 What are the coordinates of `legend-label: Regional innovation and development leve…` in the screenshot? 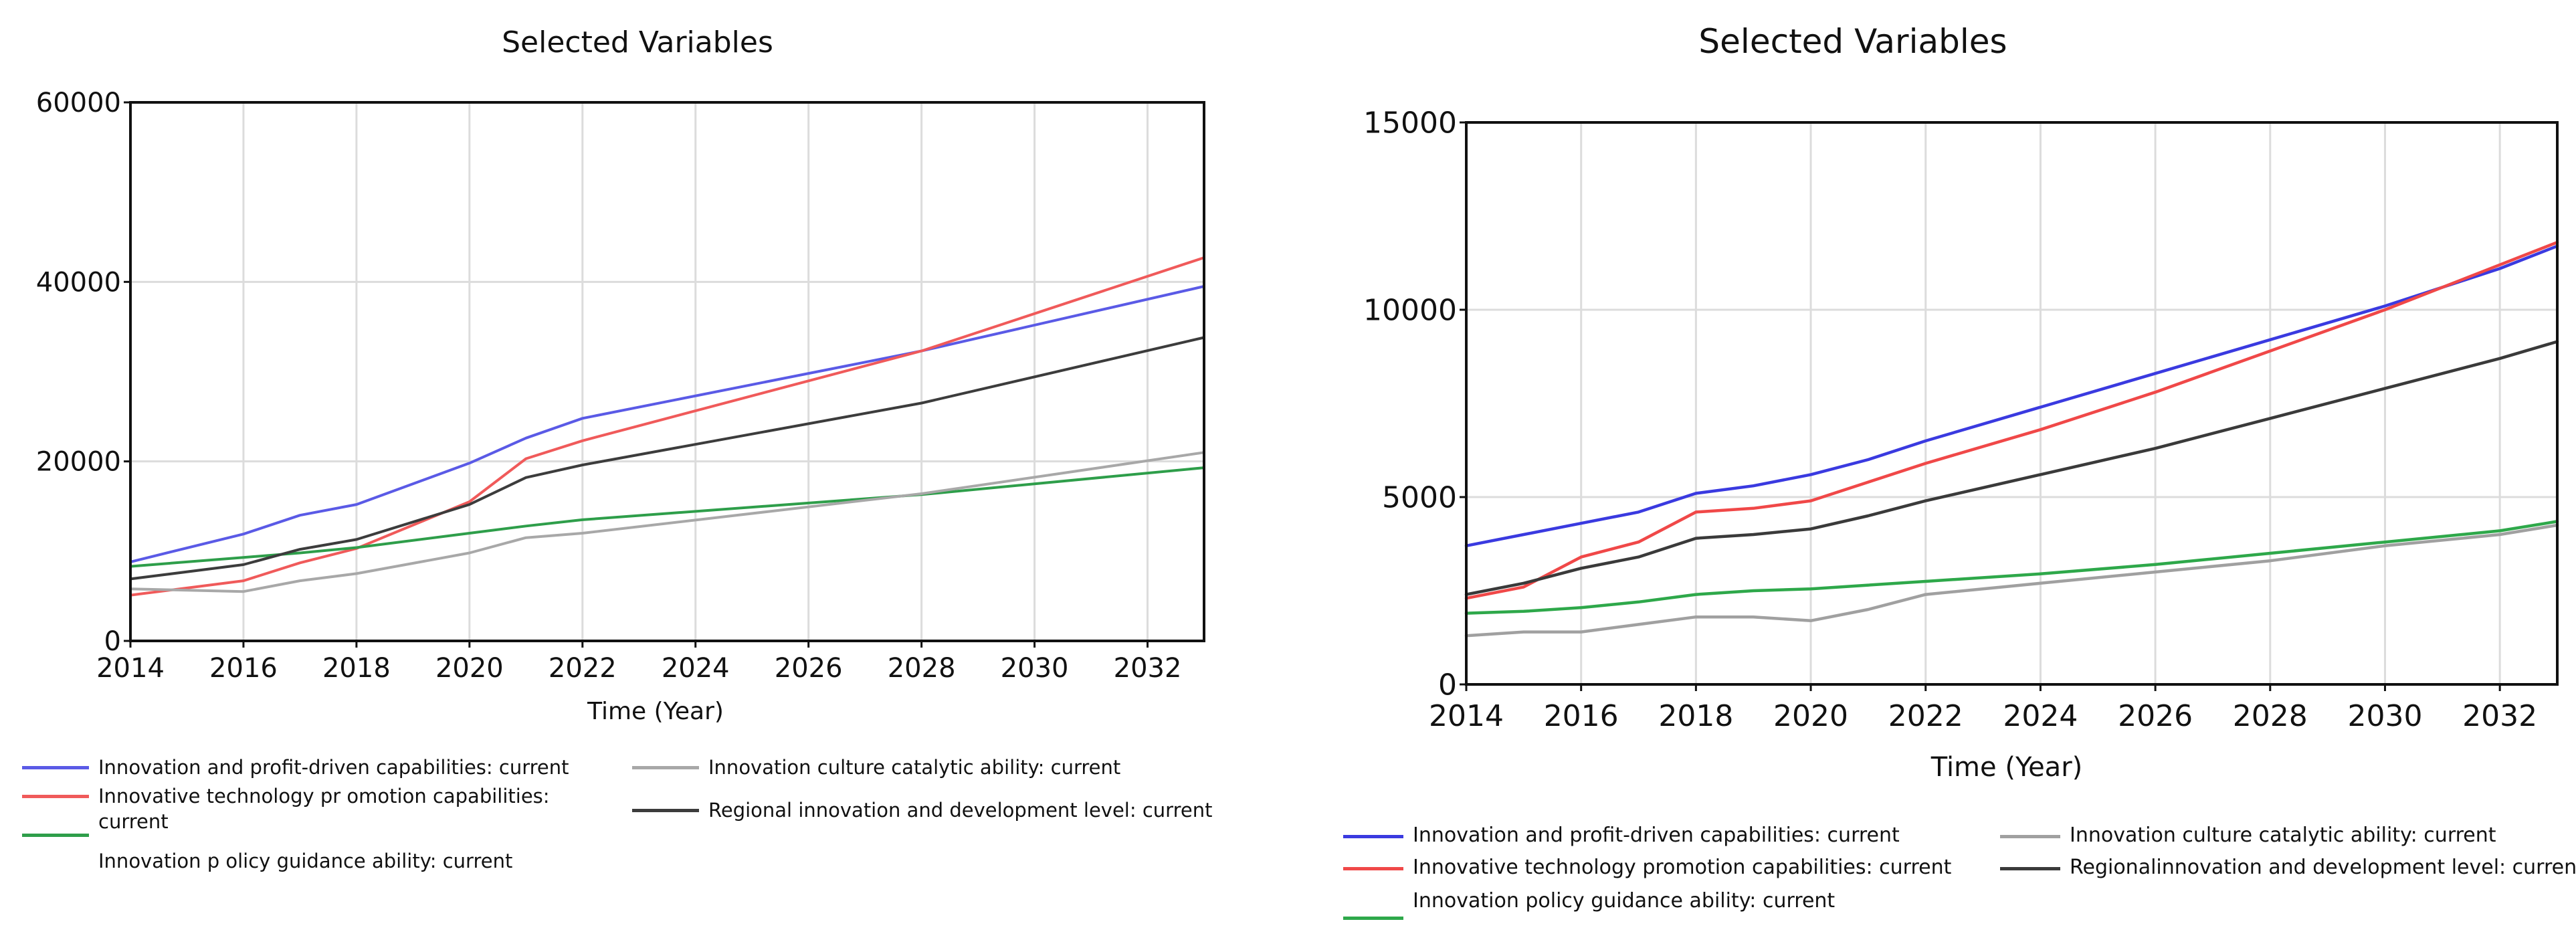 It's located at (960, 810).